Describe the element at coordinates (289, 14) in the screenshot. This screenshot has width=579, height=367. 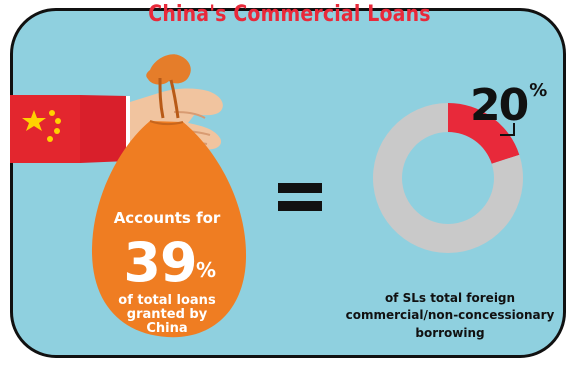
I see `page-title: China's Commercial Loans` at that location.